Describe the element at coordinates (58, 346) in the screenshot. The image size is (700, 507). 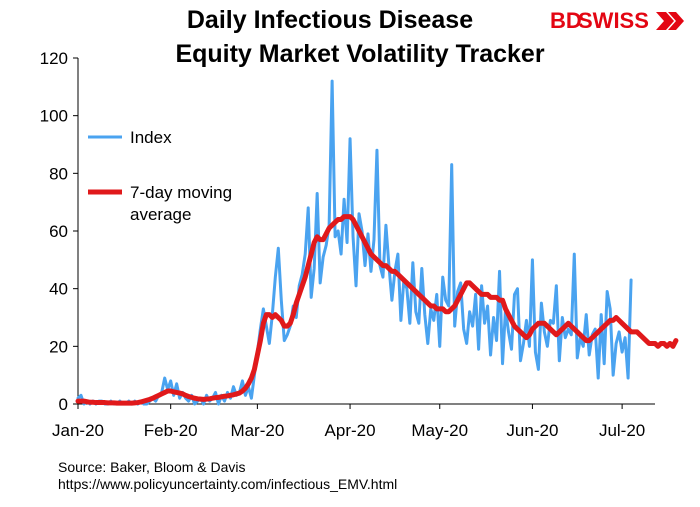
I see `y-tick-label: 20` at that location.